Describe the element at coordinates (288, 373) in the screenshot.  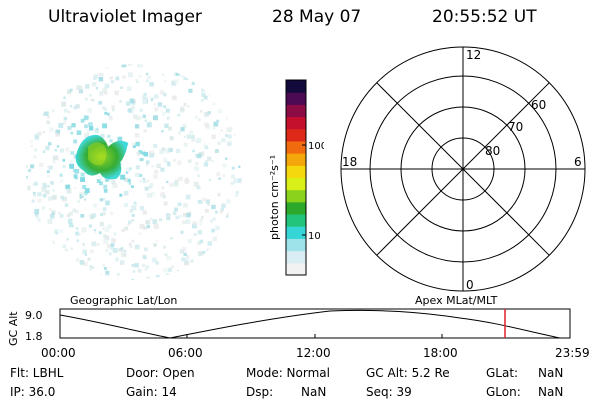
I see `mode-info: Mode: Normal` at that location.